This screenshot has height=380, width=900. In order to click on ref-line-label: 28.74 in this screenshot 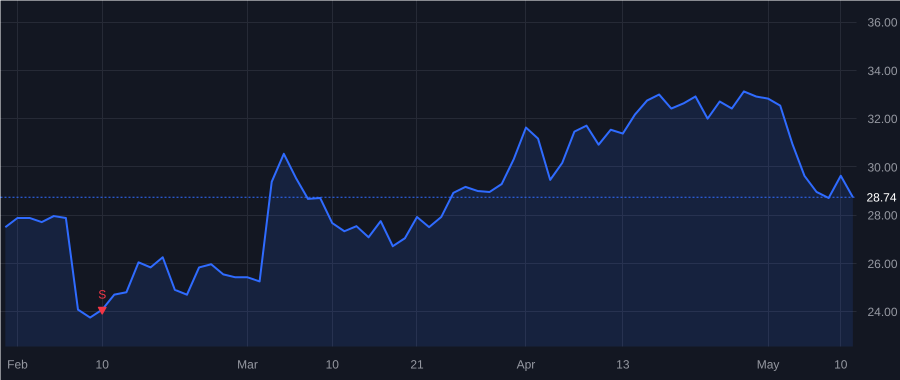, I will do `click(881, 197)`.